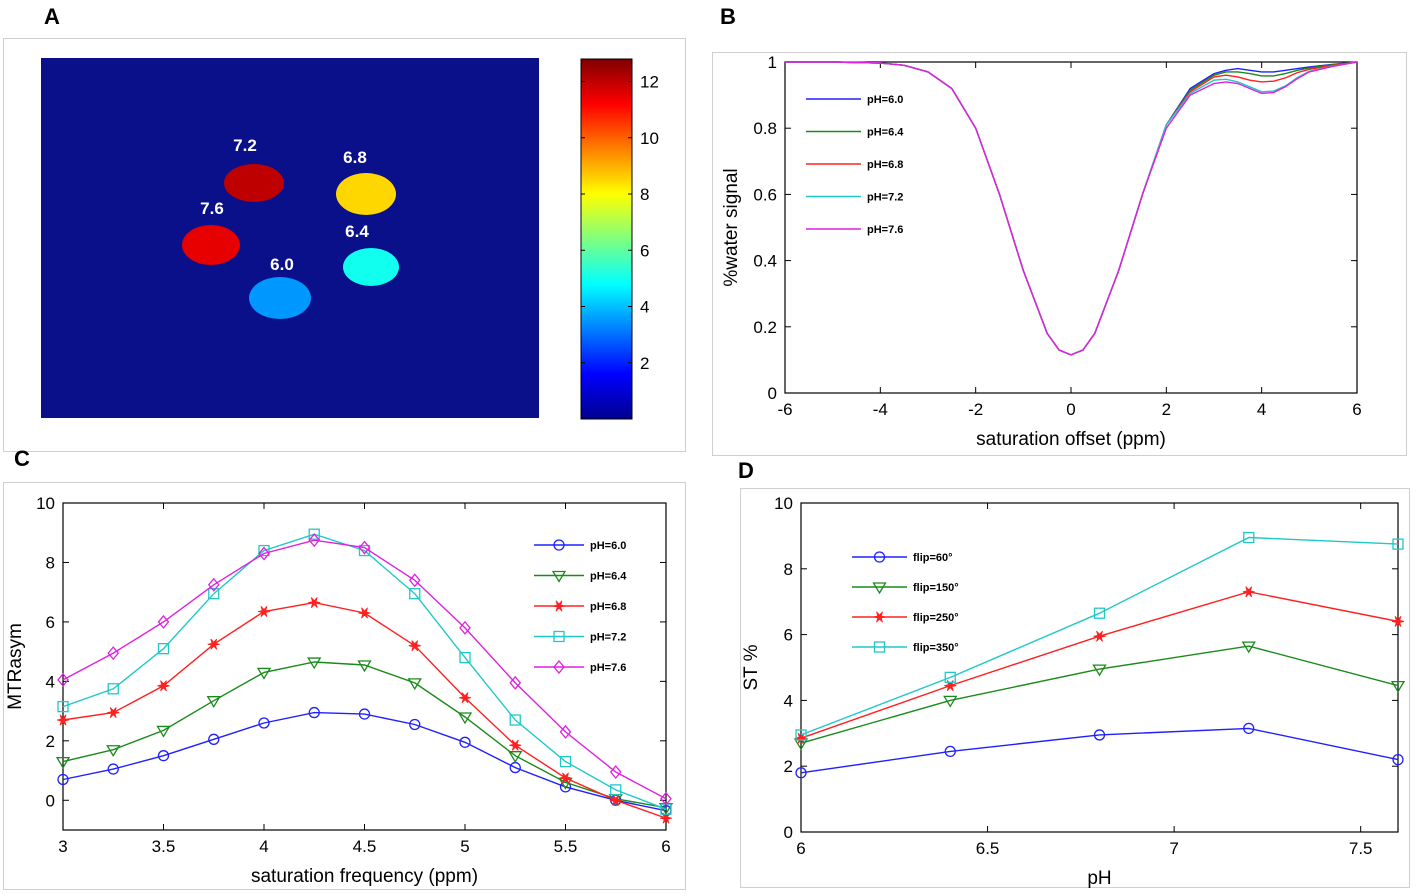 The image size is (1417, 896). What do you see at coordinates (880, 409) in the screenshot?
I see `x-tick-label: -4` at bounding box center [880, 409].